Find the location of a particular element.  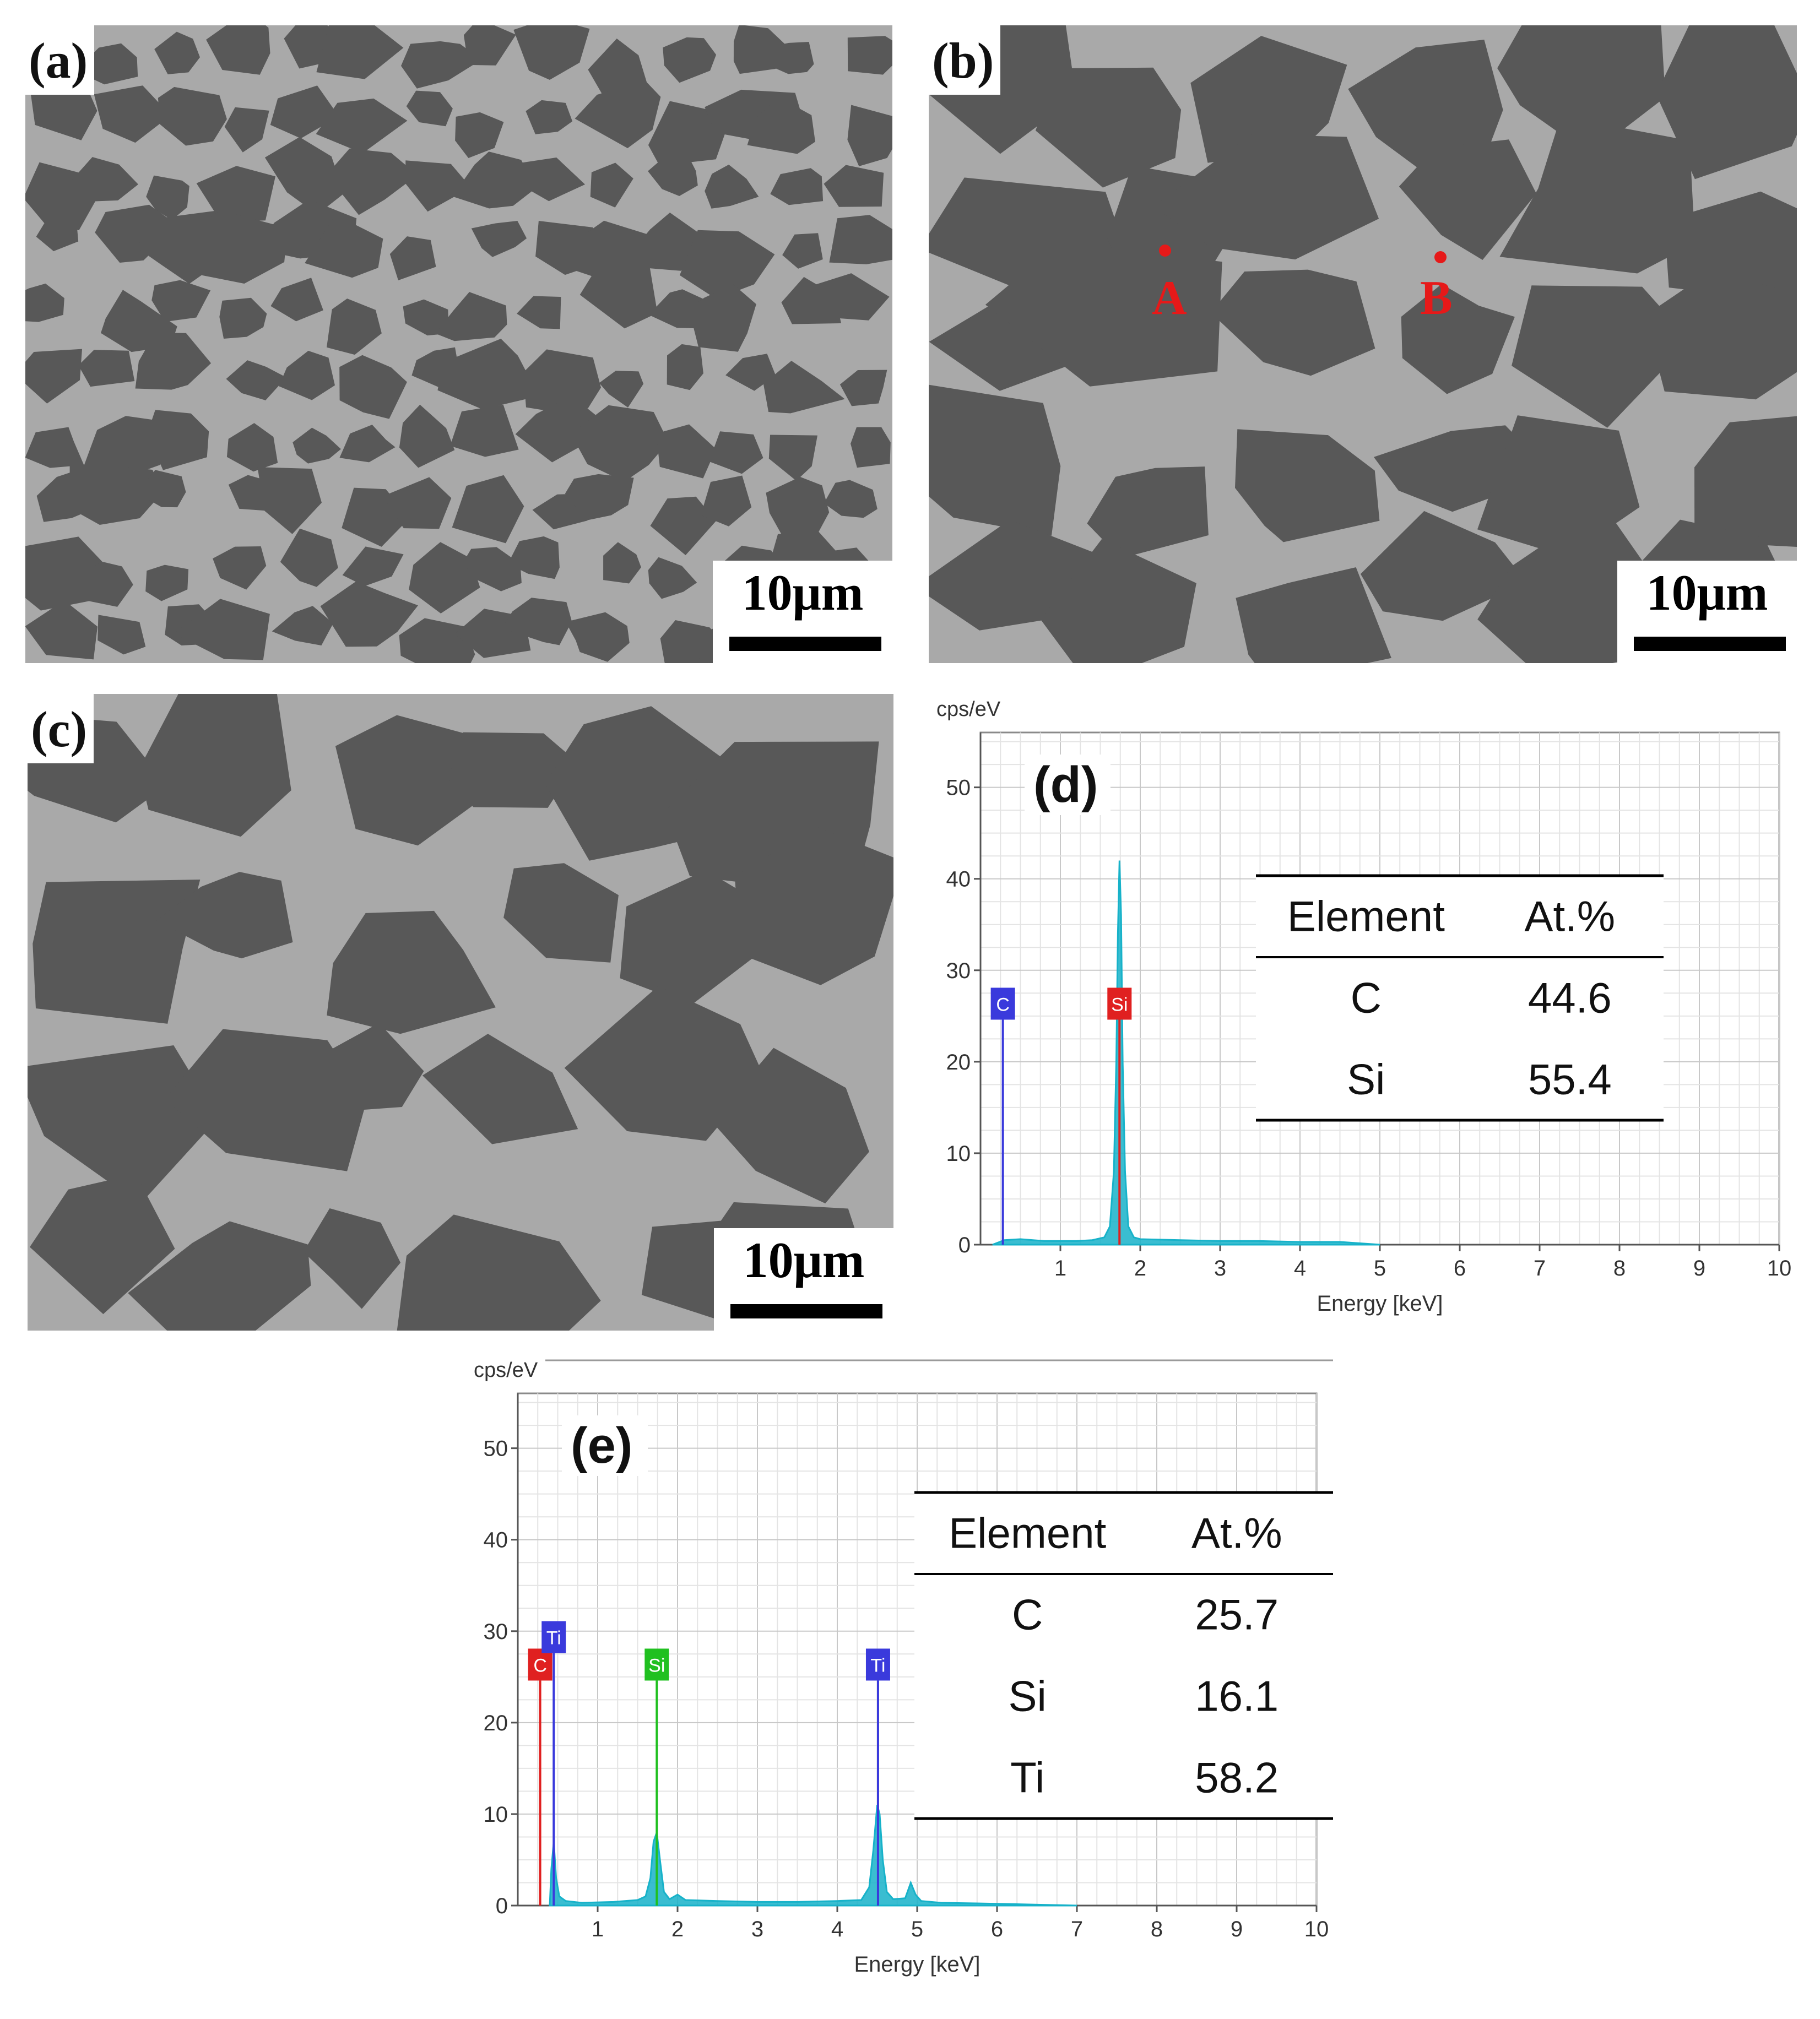

x-tick-label: 10 is located at coordinates (1316, 1929).